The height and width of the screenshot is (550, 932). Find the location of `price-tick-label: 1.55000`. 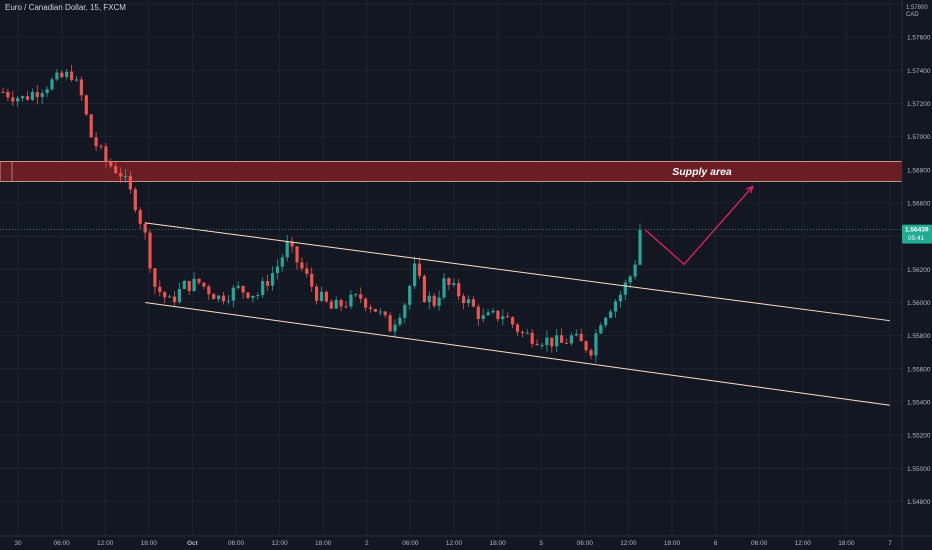

price-tick-label: 1.55000 is located at coordinates (919, 469).